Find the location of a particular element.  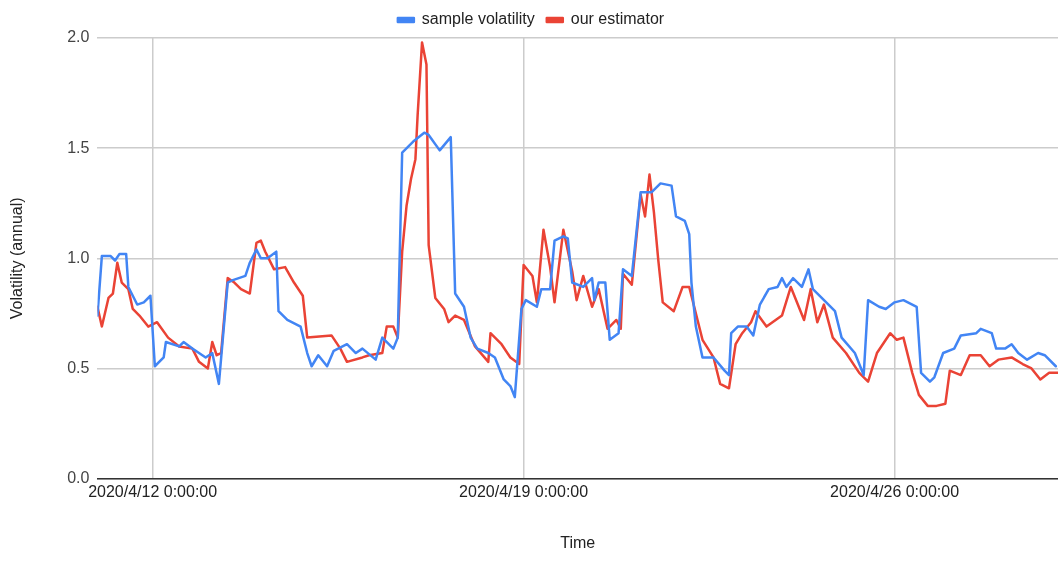

x-tick-label: 2020/4/12 0:00:00 is located at coordinates (153, 491).